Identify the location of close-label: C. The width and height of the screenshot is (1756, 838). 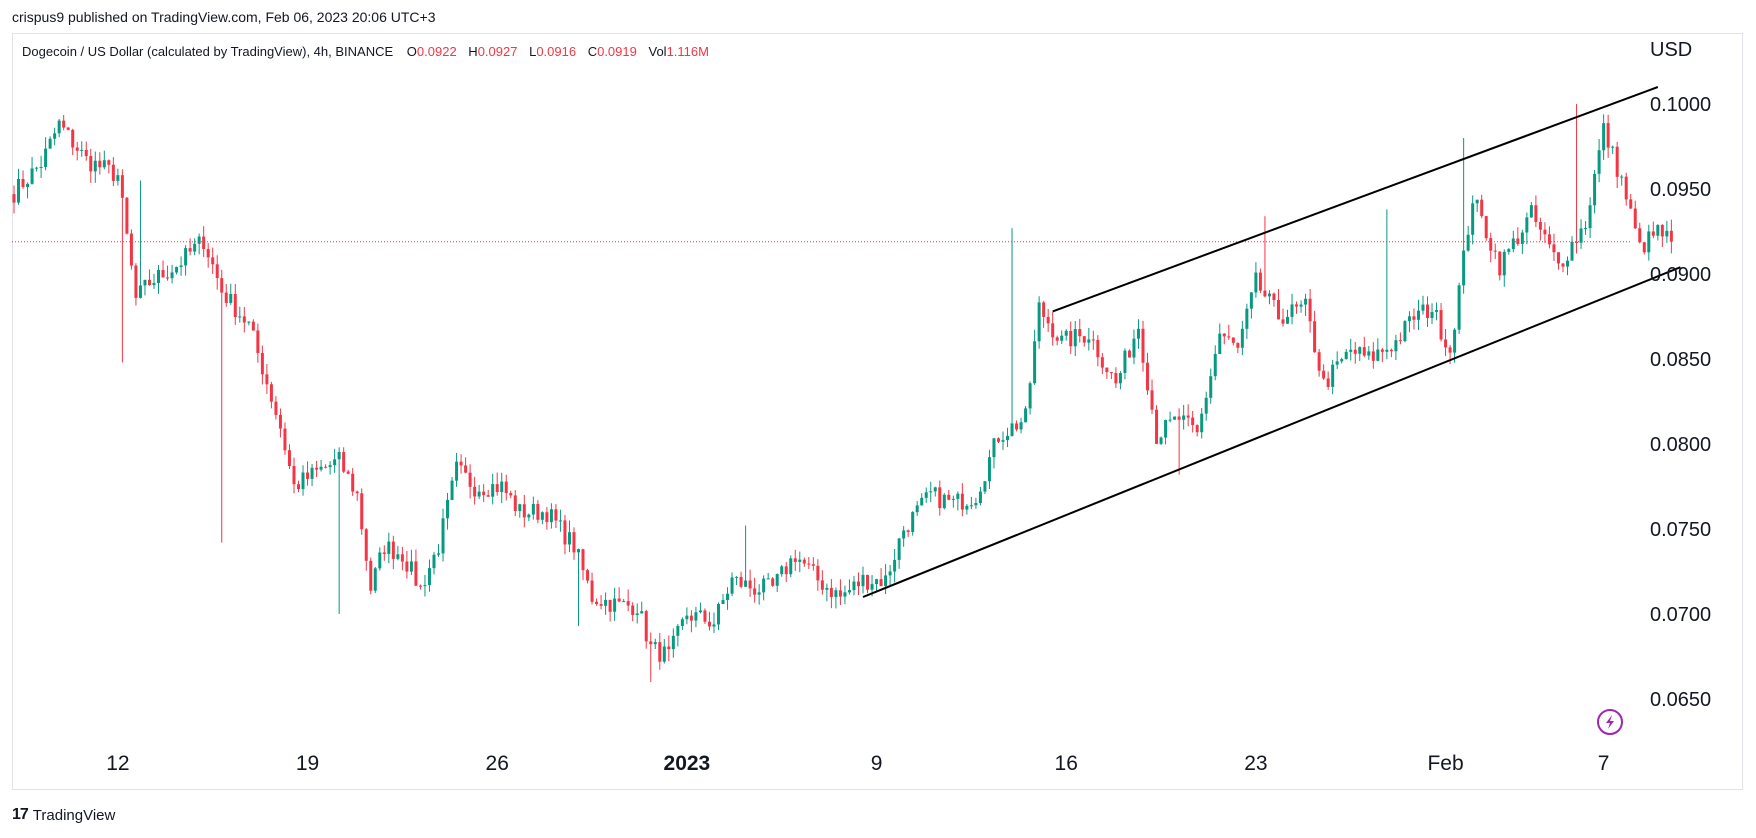
(592, 51).